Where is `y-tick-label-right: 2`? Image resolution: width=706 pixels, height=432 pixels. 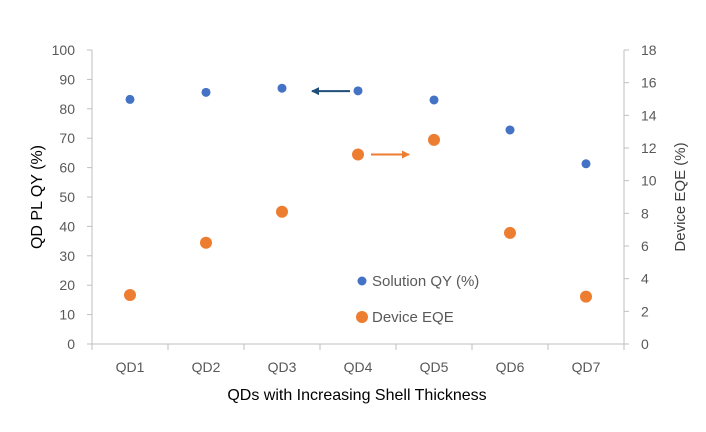 y-tick-label-right: 2 is located at coordinates (645, 311).